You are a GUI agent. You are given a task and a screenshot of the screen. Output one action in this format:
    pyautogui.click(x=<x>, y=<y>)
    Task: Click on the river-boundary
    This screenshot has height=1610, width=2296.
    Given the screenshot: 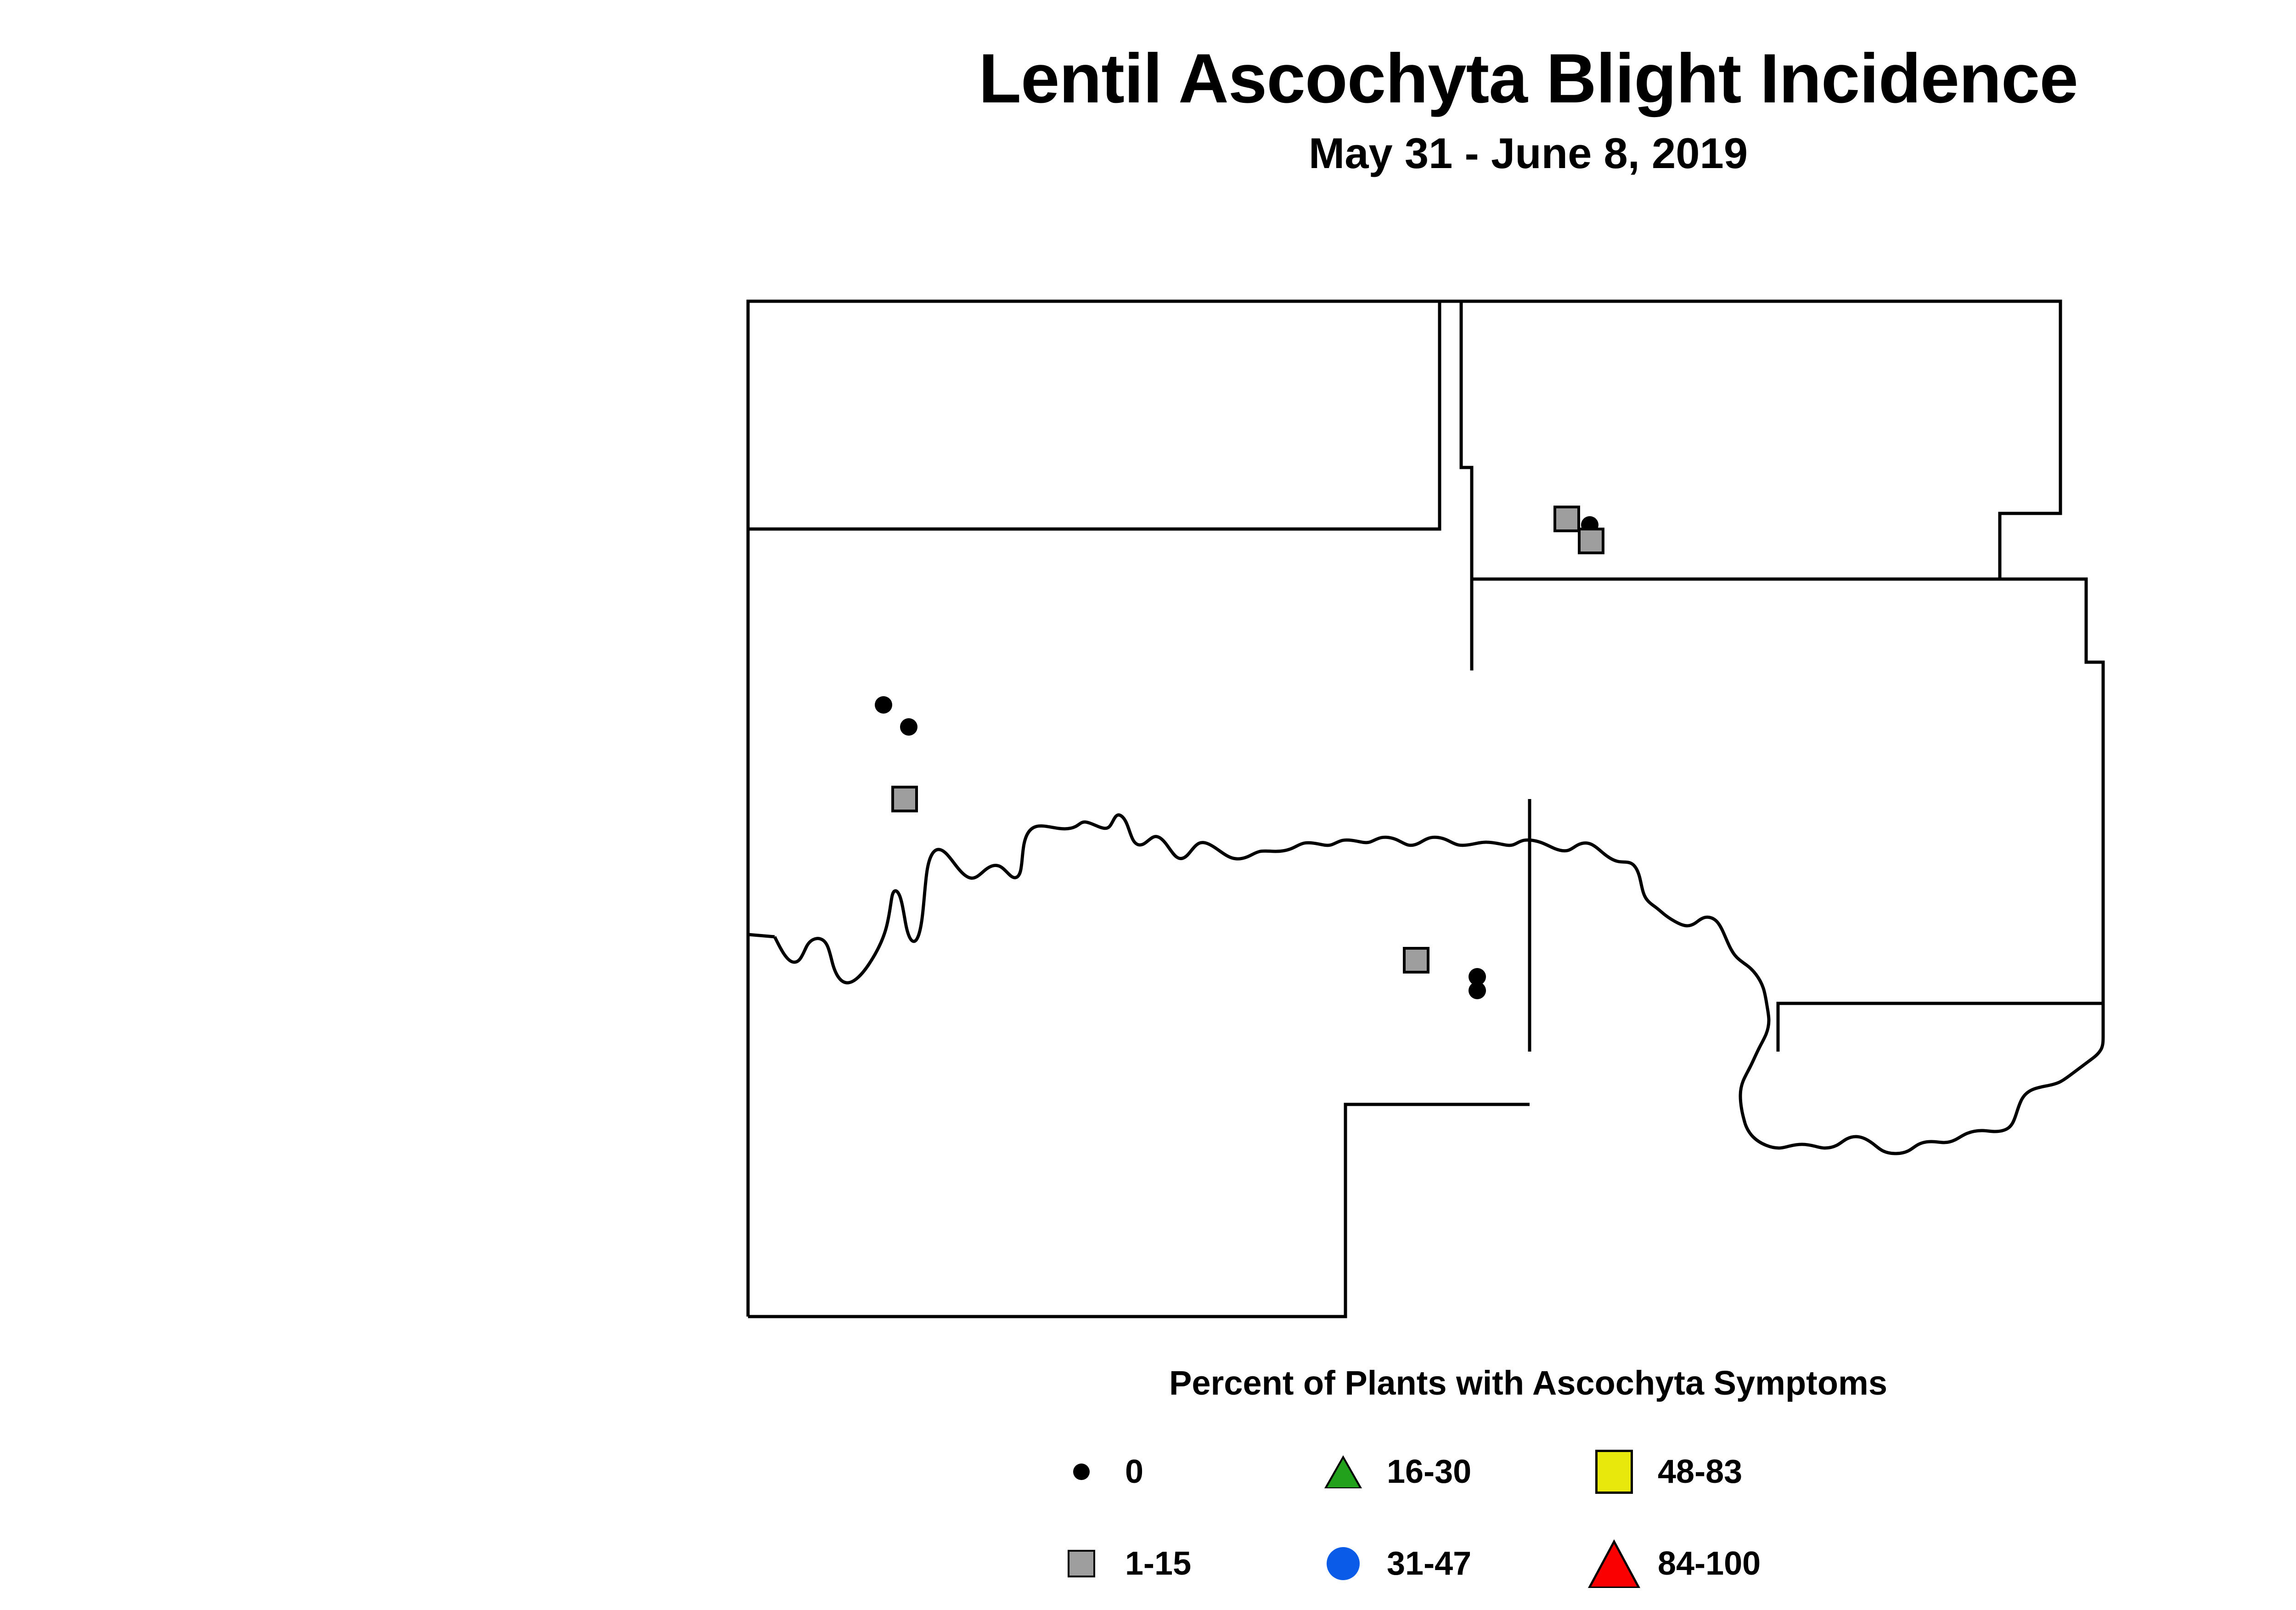 What is the action you would take?
    pyautogui.click(x=1272, y=968)
    